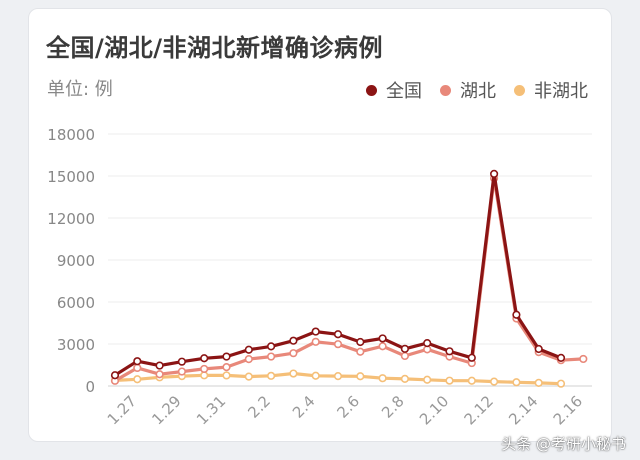 The width and height of the screenshot is (640, 460). I want to click on x-tick-label: 2.16, so click(568, 410).